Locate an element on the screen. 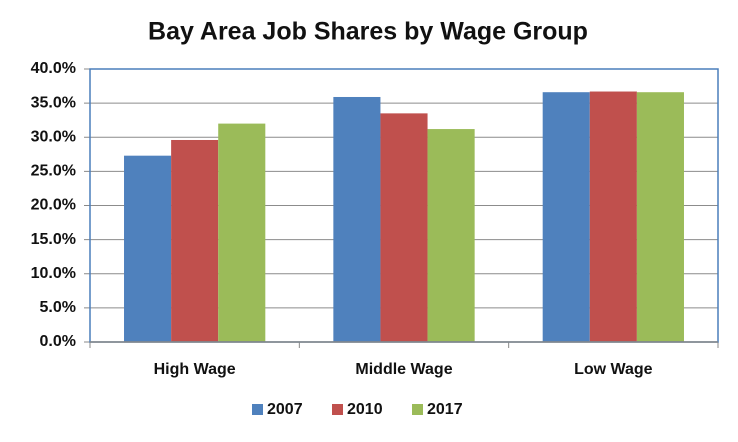  legend-label: 2007 is located at coordinates (285, 409).